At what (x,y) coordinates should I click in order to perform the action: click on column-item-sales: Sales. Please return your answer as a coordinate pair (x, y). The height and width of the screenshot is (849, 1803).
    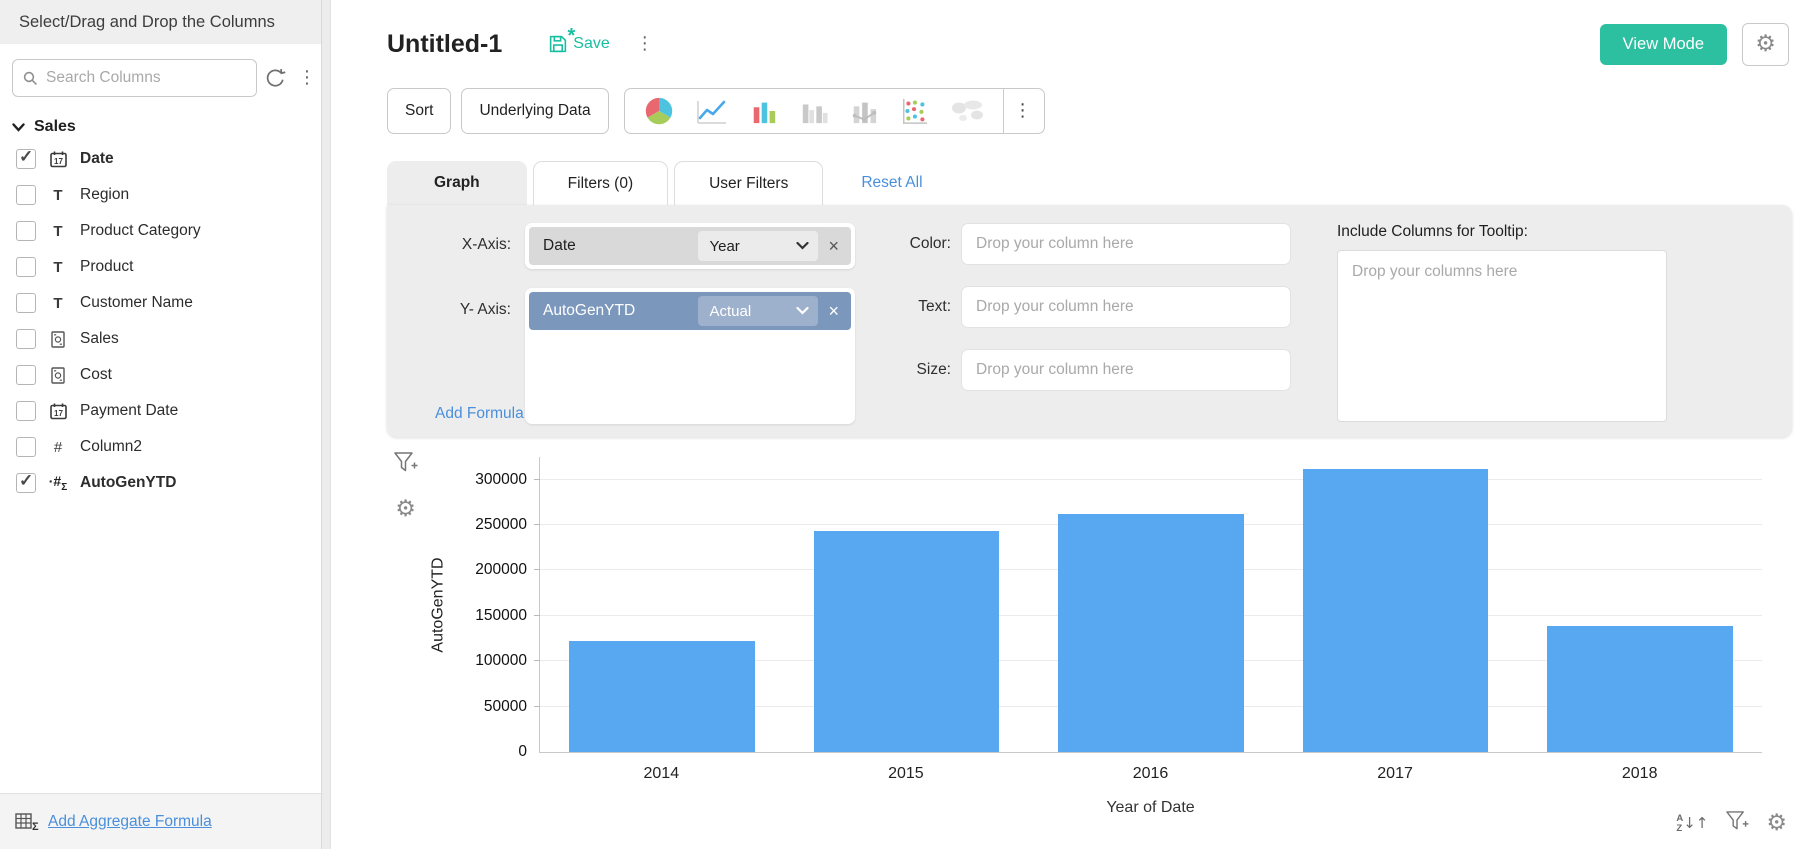
    Looking at the image, I should click on (160, 339).